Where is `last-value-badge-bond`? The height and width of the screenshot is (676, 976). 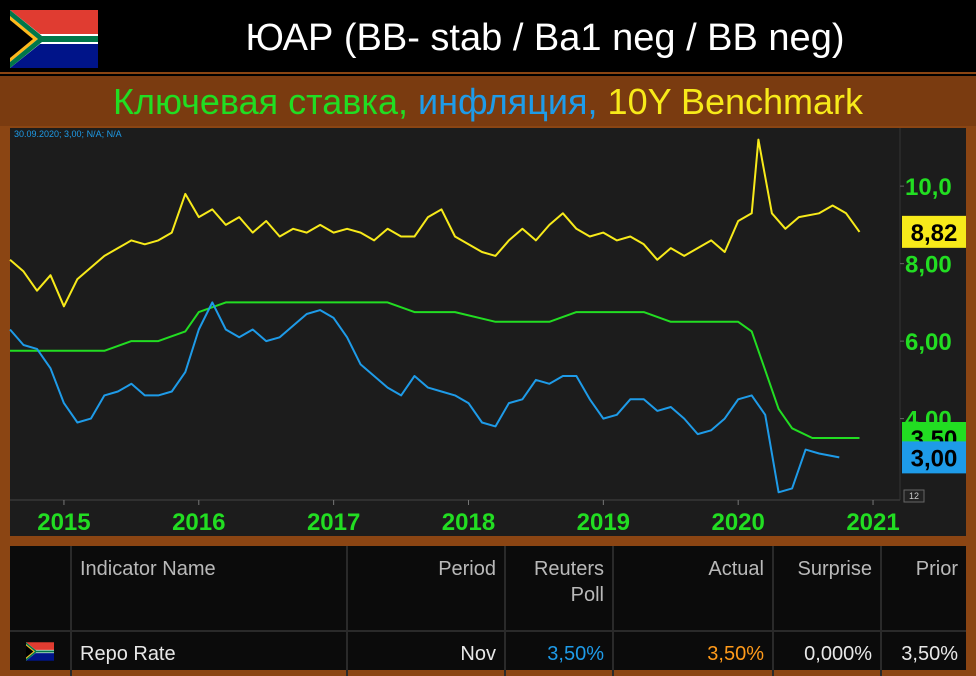
last-value-badge-bond is located at coordinates (934, 231).